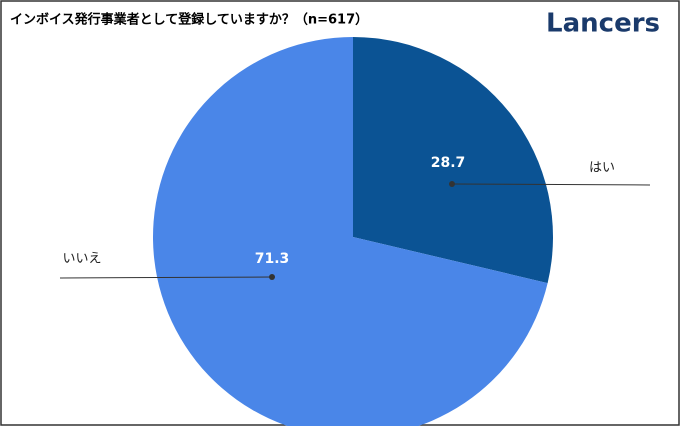 This screenshot has height=426, width=680. I want to click on category-label: はい, so click(602, 168).